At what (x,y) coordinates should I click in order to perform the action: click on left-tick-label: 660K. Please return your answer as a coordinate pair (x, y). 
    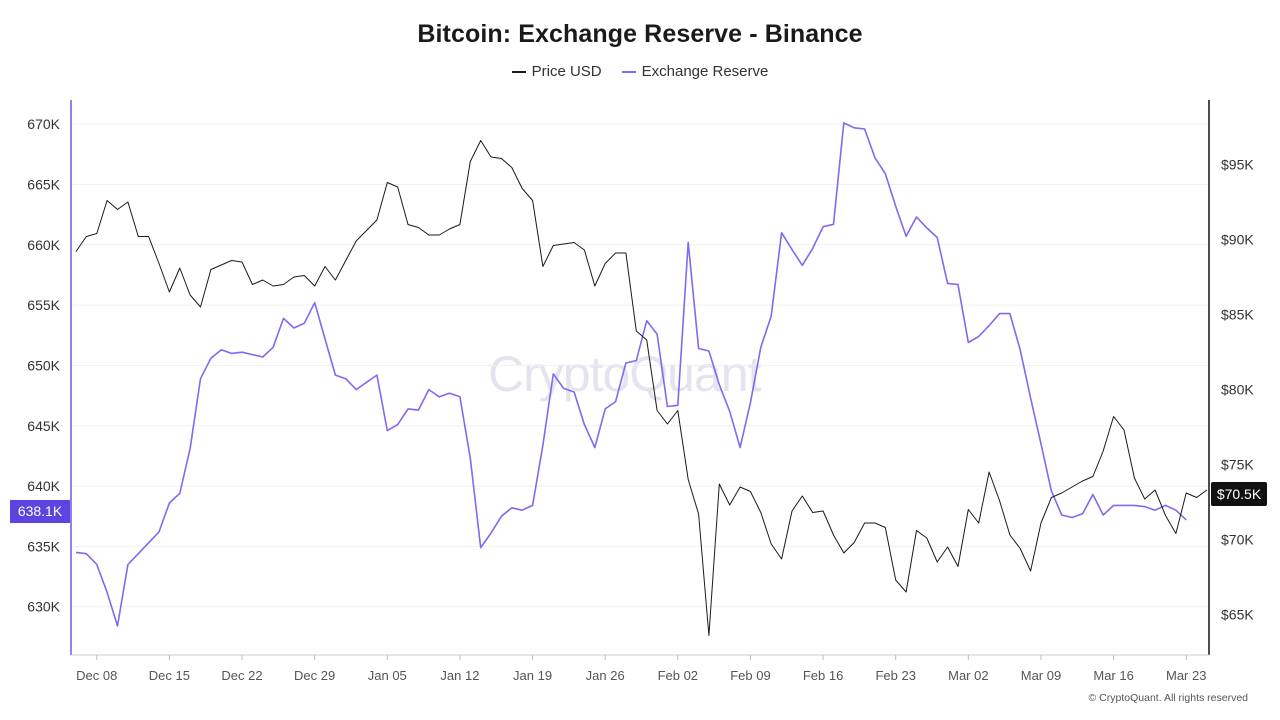
    Looking at the image, I should click on (43, 245).